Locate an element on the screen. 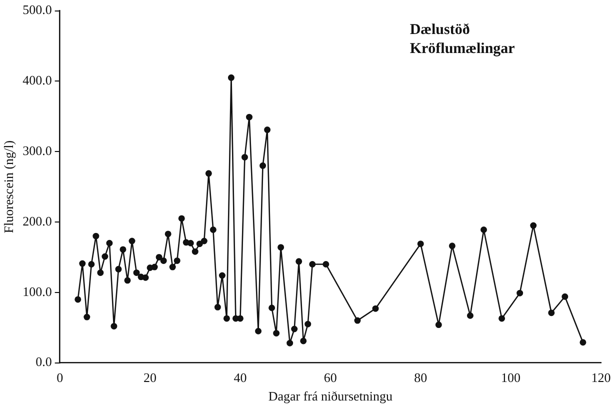 Image resolution: width=615 pixels, height=405 pixels. x-tick-label: 40 is located at coordinates (240, 378).